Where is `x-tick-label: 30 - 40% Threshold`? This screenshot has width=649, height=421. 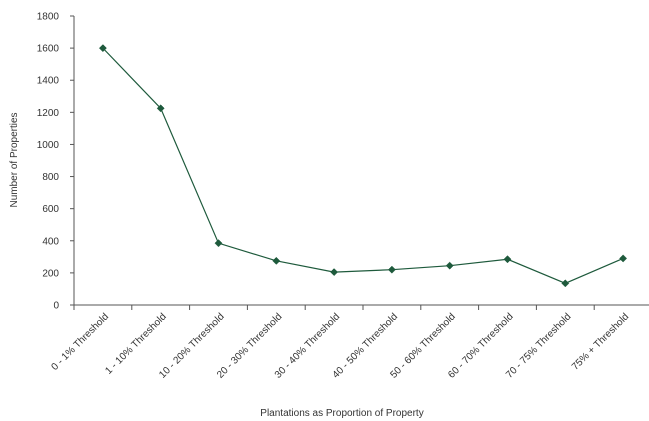
x-tick-label: 30 - 40% Threshold is located at coordinates (307, 345).